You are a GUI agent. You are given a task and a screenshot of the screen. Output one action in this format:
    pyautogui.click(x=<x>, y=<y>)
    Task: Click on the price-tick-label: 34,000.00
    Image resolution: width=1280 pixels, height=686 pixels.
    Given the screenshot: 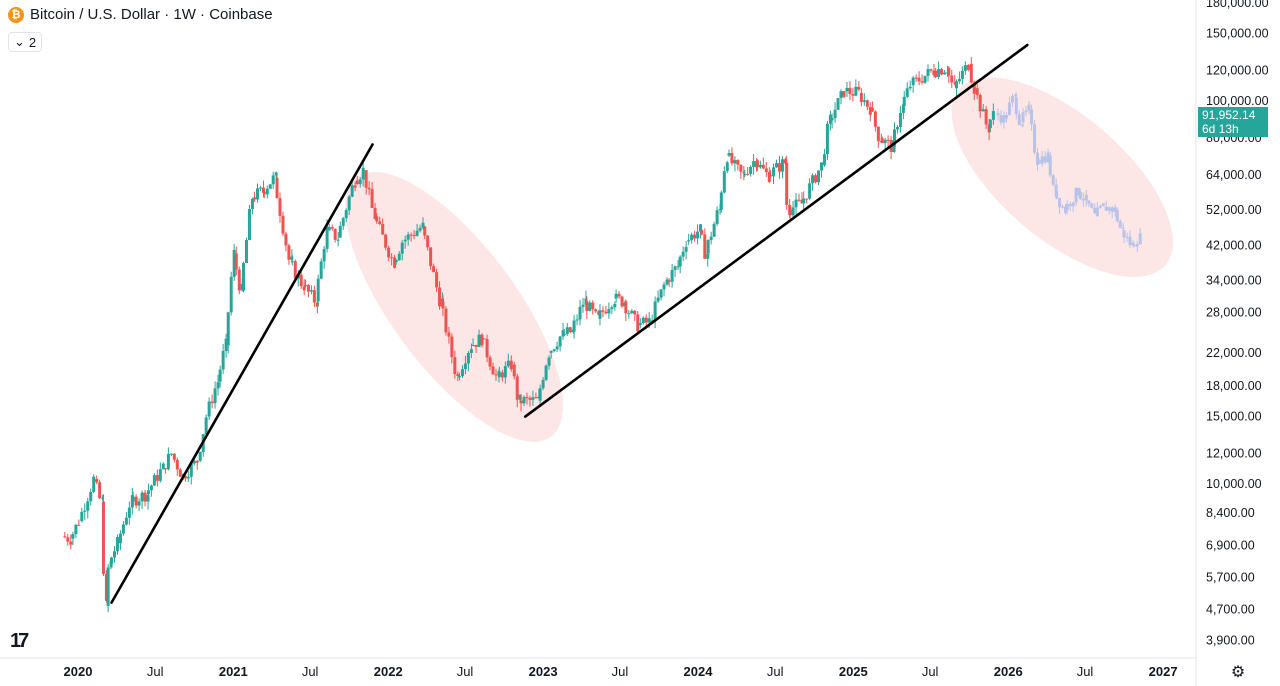 What is the action you would take?
    pyautogui.click(x=1234, y=280)
    